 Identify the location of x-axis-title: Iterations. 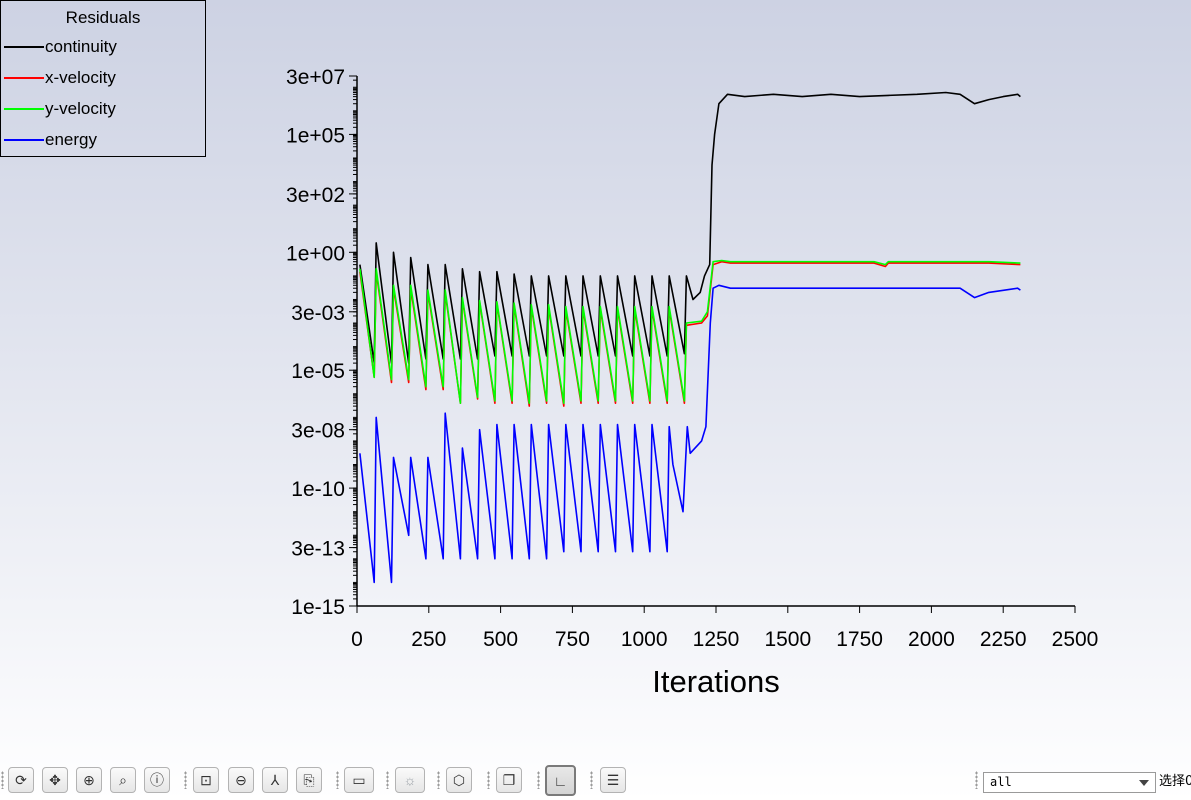
(716, 681).